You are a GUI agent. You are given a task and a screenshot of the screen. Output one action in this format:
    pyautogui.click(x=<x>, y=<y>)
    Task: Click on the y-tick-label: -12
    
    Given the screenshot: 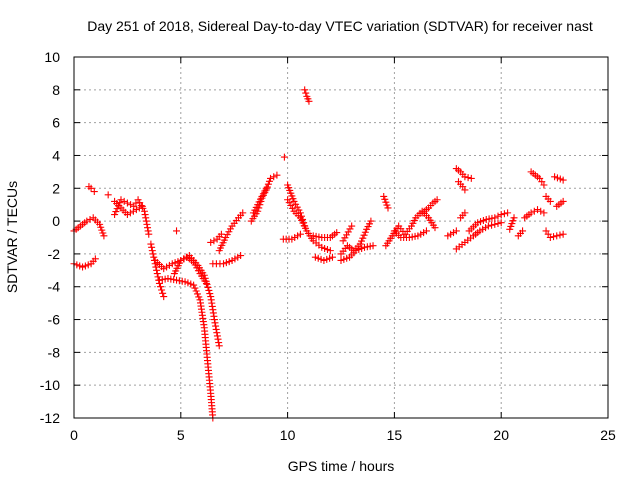 What is the action you would take?
    pyautogui.click(x=50, y=418)
    